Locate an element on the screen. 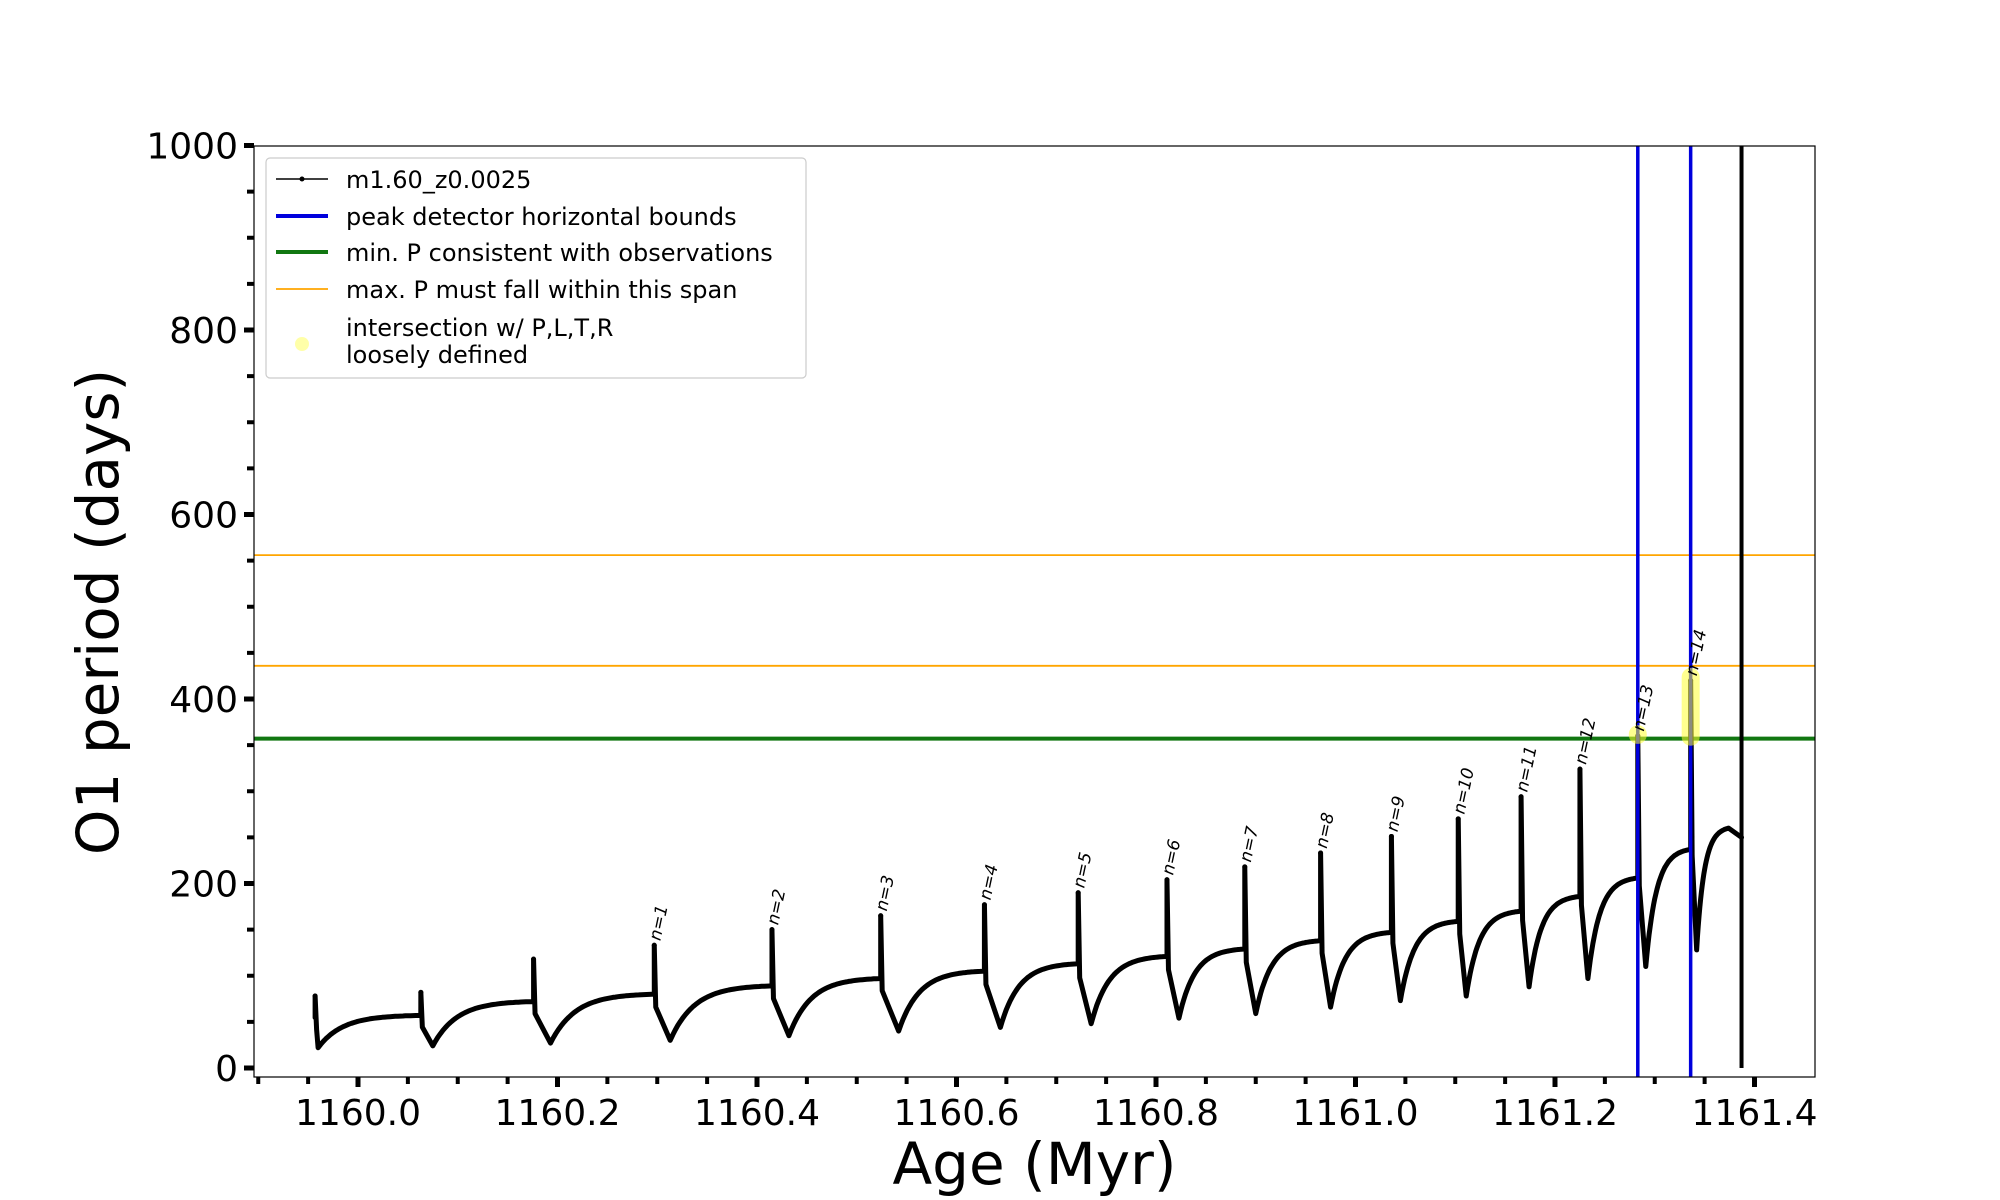  y-axis-title: O1 period (days) is located at coordinates (98, 612).